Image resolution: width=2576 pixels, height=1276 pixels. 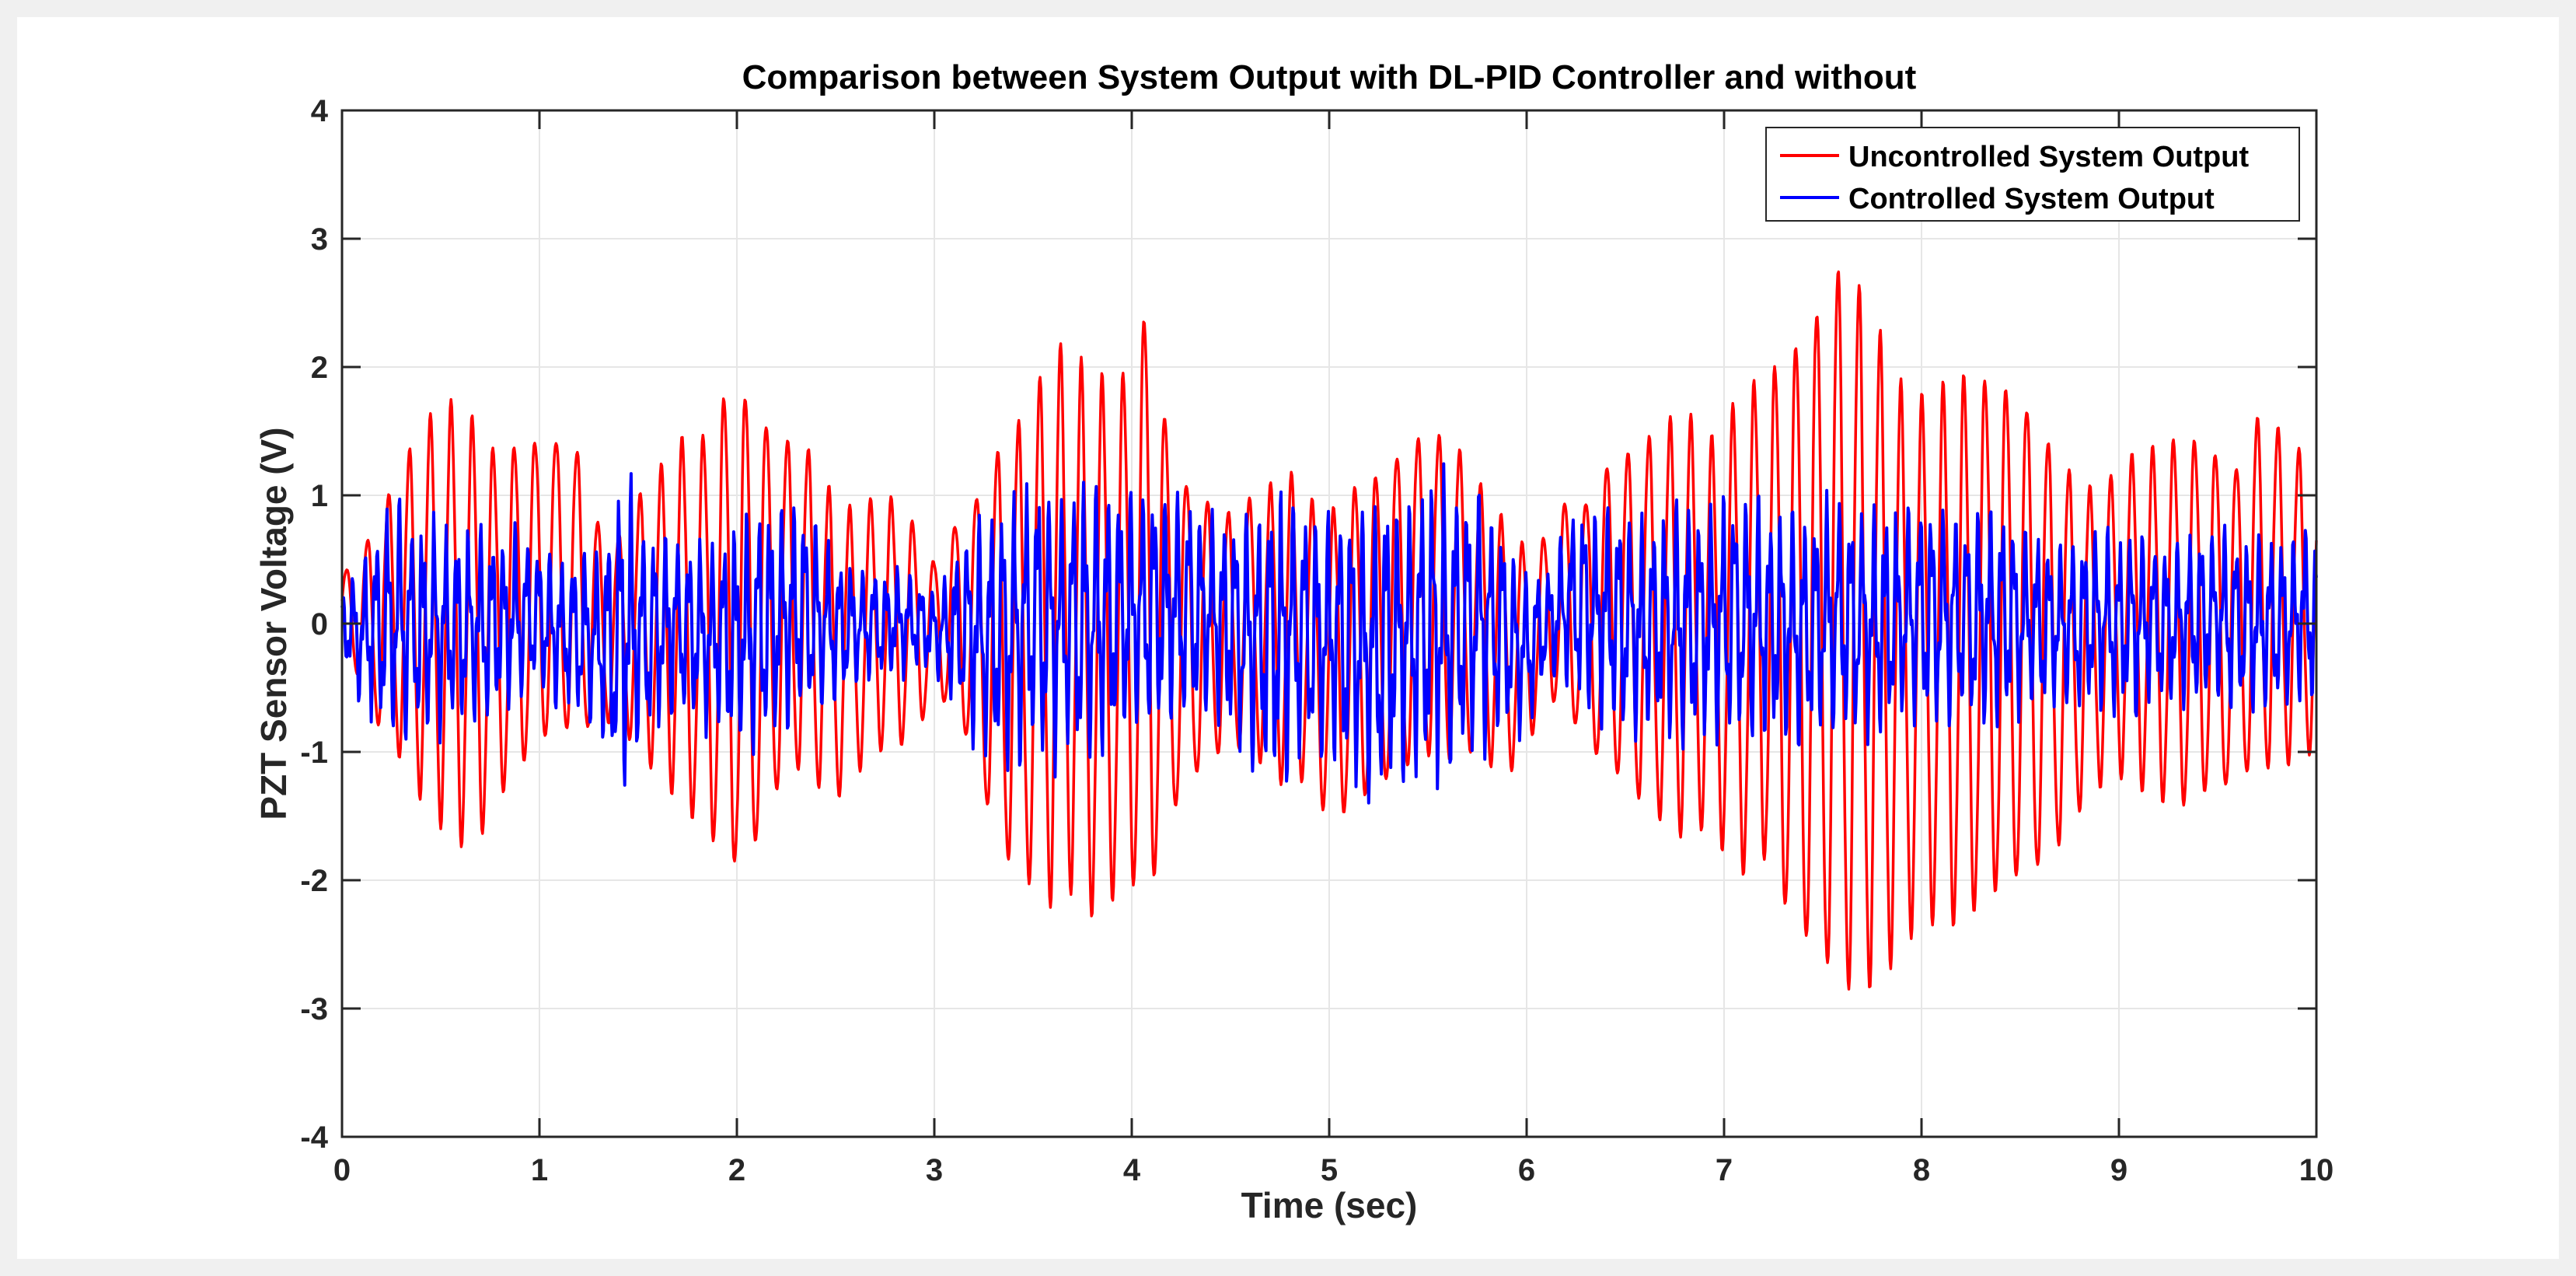 What do you see at coordinates (314, 881) in the screenshot?
I see `y-tick-label: -2` at bounding box center [314, 881].